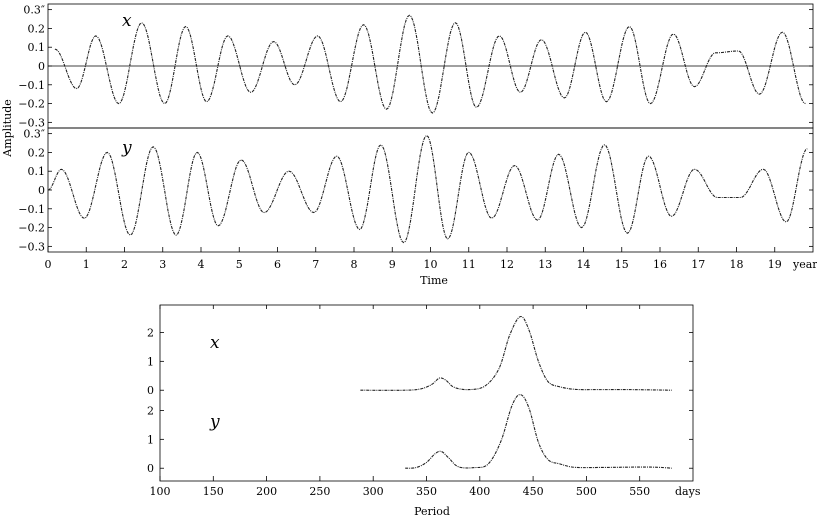 The width and height of the screenshot is (817, 519). What do you see at coordinates (315, 264) in the screenshot?
I see `time-x-tick-label: 7` at bounding box center [315, 264].